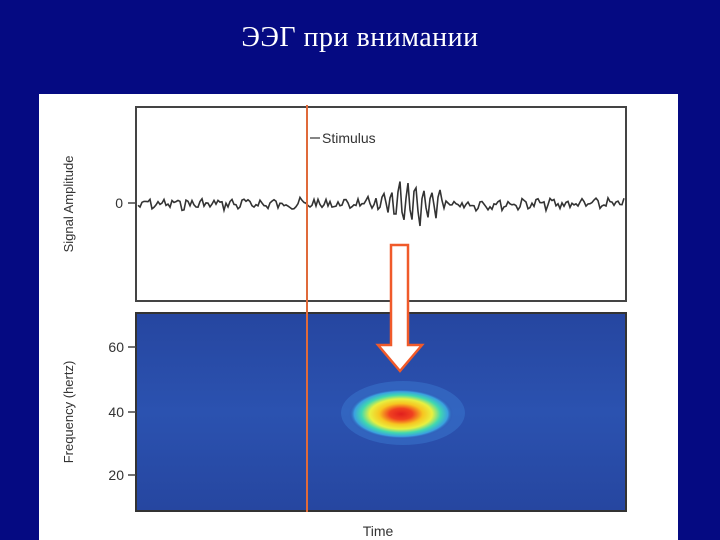  What do you see at coordinates (68, 204) in the screenshot?
I see `signal-amplitude-axis-label: Signal Amplitude` at bounding box center [68, 204].